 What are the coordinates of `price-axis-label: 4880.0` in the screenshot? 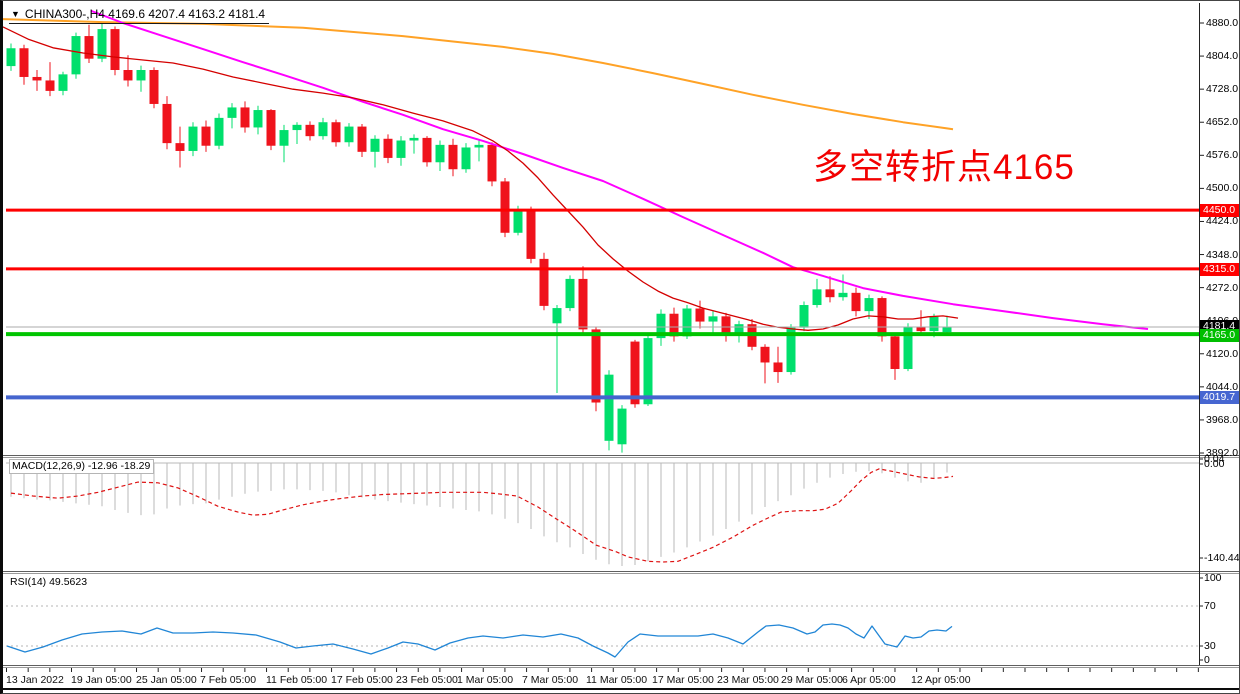 It's located at (1222, 23).